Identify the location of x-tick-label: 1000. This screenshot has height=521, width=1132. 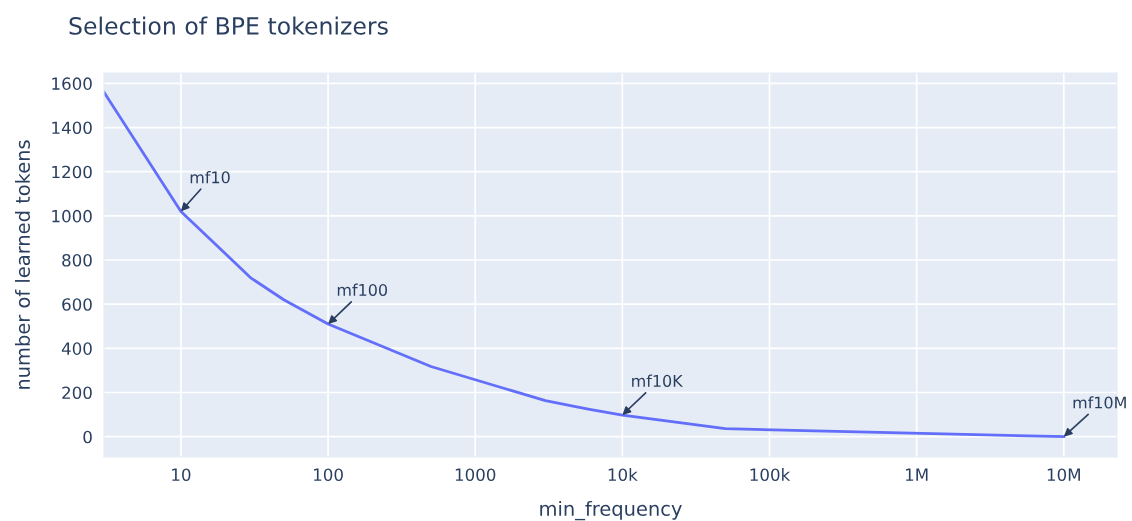
(475, 475).